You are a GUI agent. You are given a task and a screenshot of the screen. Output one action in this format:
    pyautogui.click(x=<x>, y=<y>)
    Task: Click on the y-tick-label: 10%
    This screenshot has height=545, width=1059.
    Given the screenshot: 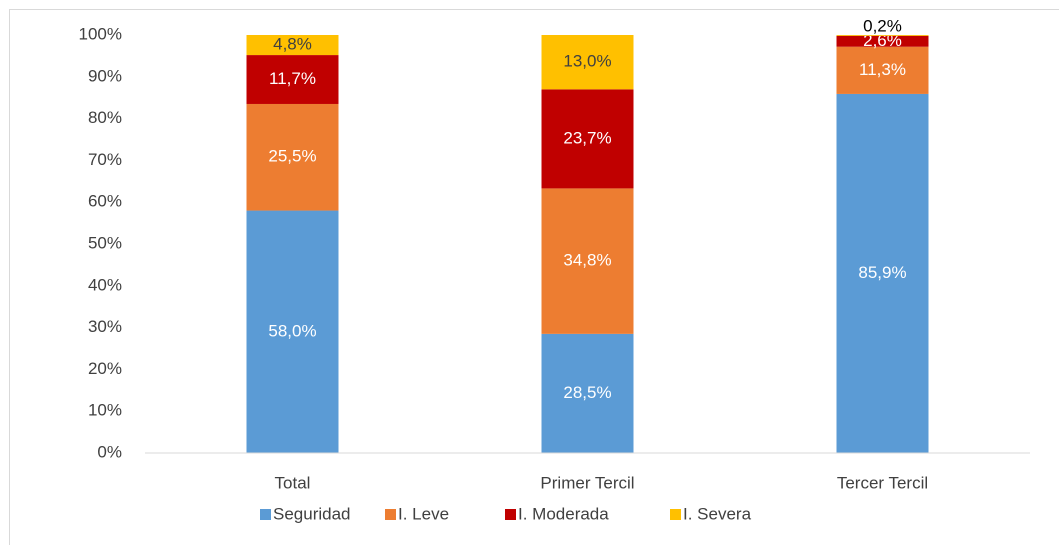 What is the action you would take?
    pyautogui.click(x=105, y=410)
    